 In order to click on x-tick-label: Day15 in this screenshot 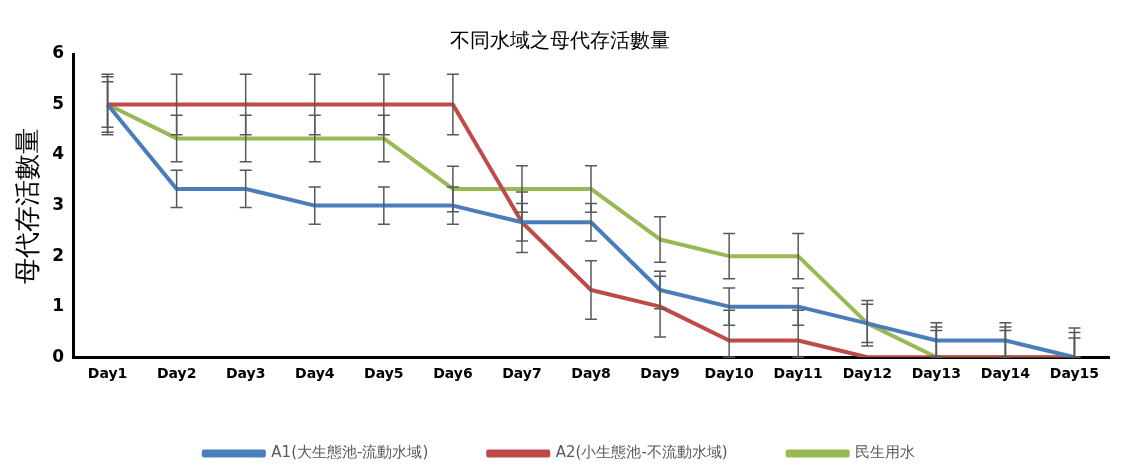, I will do `click(1074, 373)`.